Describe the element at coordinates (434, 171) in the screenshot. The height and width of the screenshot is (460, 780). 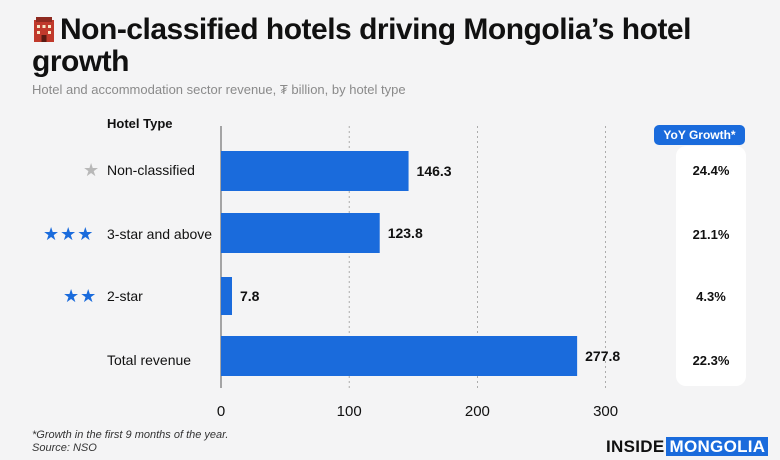
I see `bar-value-label: 146.3` at that location.